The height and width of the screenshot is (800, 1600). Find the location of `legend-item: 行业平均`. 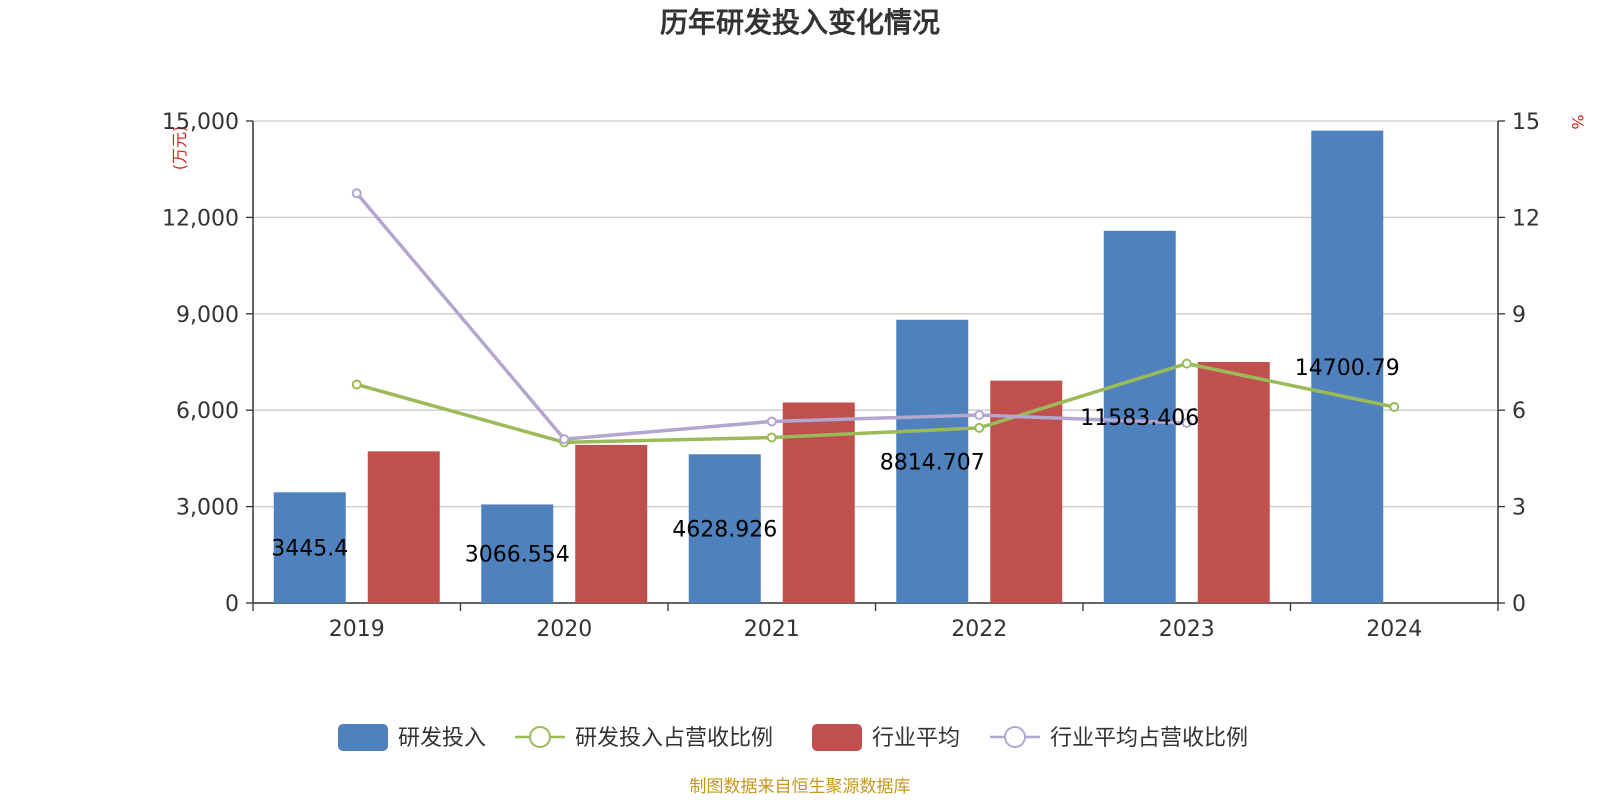

legend-item: 行业平均 is located at coordinates (886, 737).